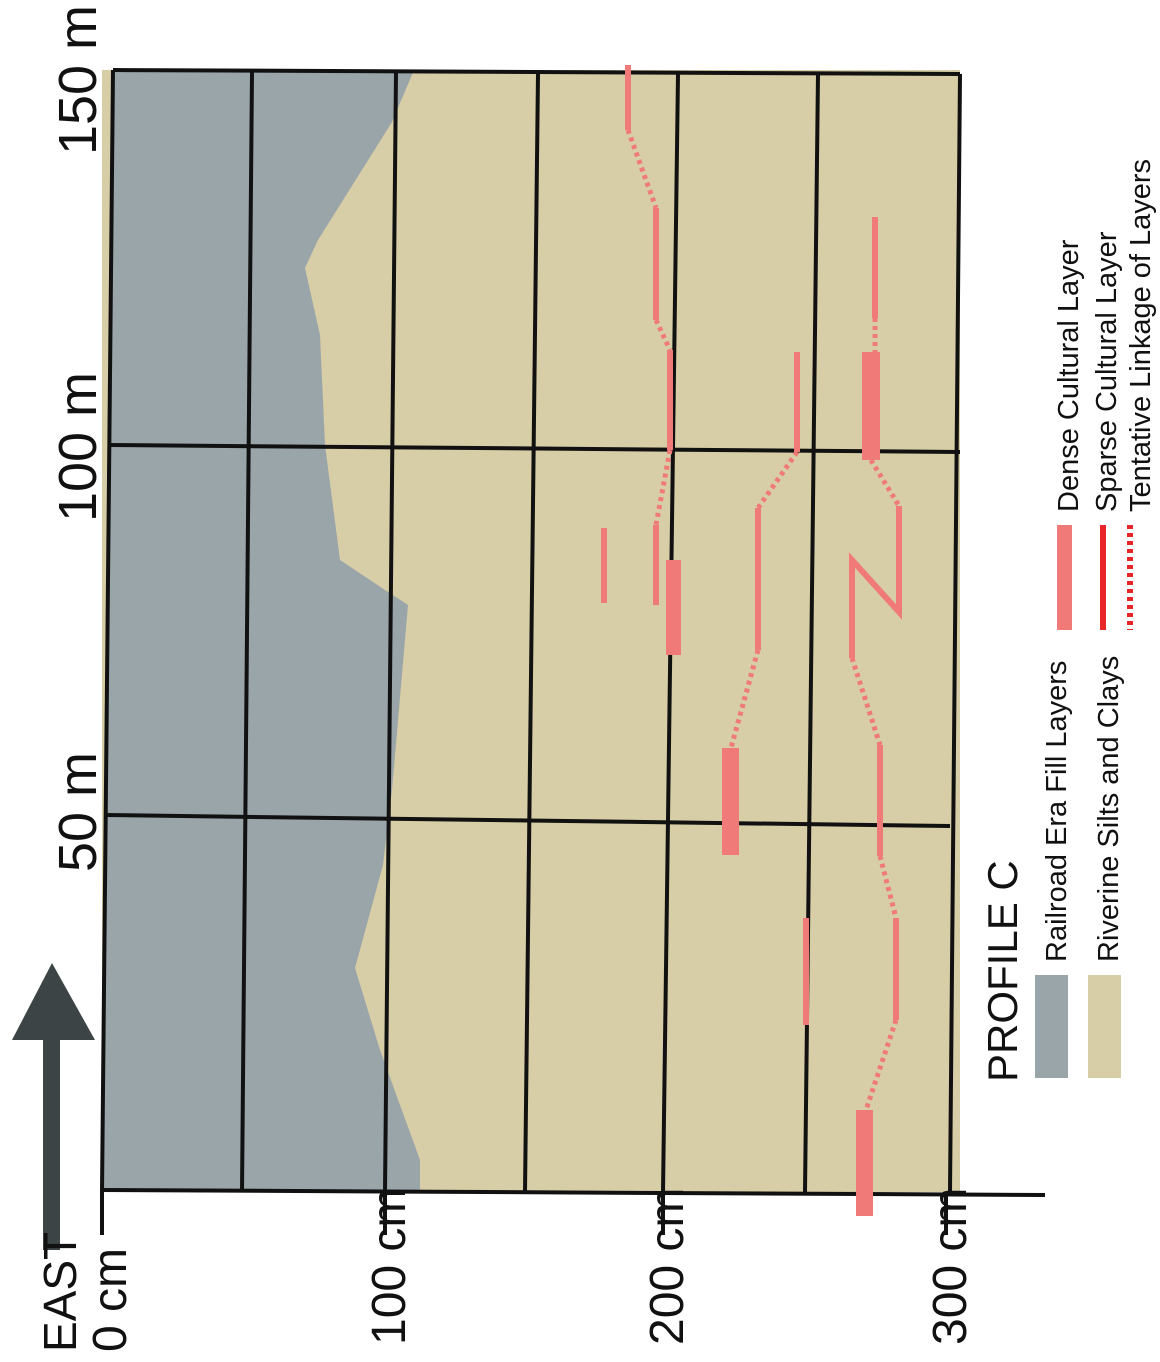 This screenshot has height=1362, width=1160. Describe the element at coordinates (110, 1300) in the screenshot. I see `depth-label-0: 0 cm` at that location.